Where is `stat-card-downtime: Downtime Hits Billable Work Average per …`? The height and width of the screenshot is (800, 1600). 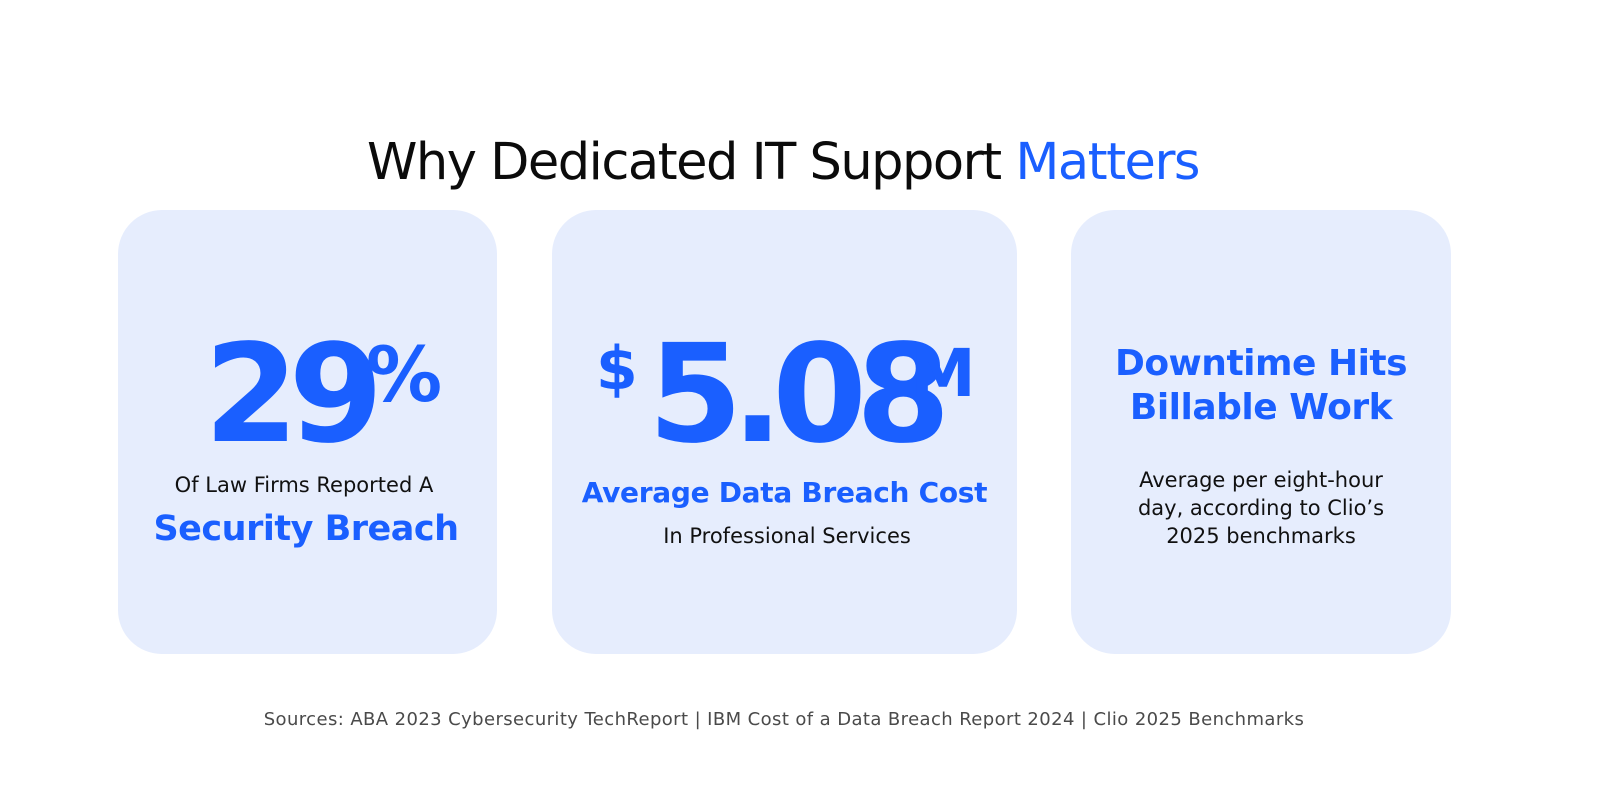
stat-card-downtime: Downtime Hits Billable Work Average per … is located at coordinates (1261, 432).